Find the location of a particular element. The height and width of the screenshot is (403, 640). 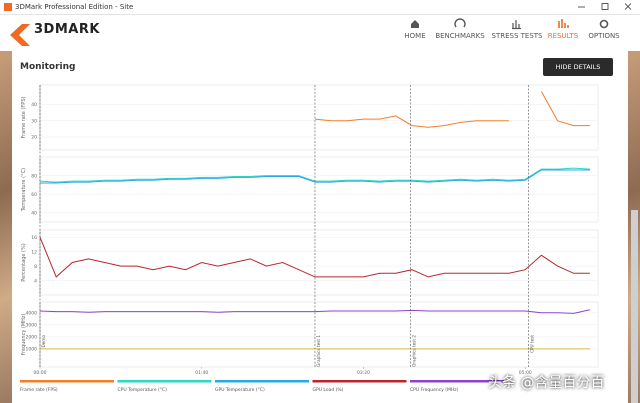

nav-item: STRESS TESTS is located at coordinates (517, 36).